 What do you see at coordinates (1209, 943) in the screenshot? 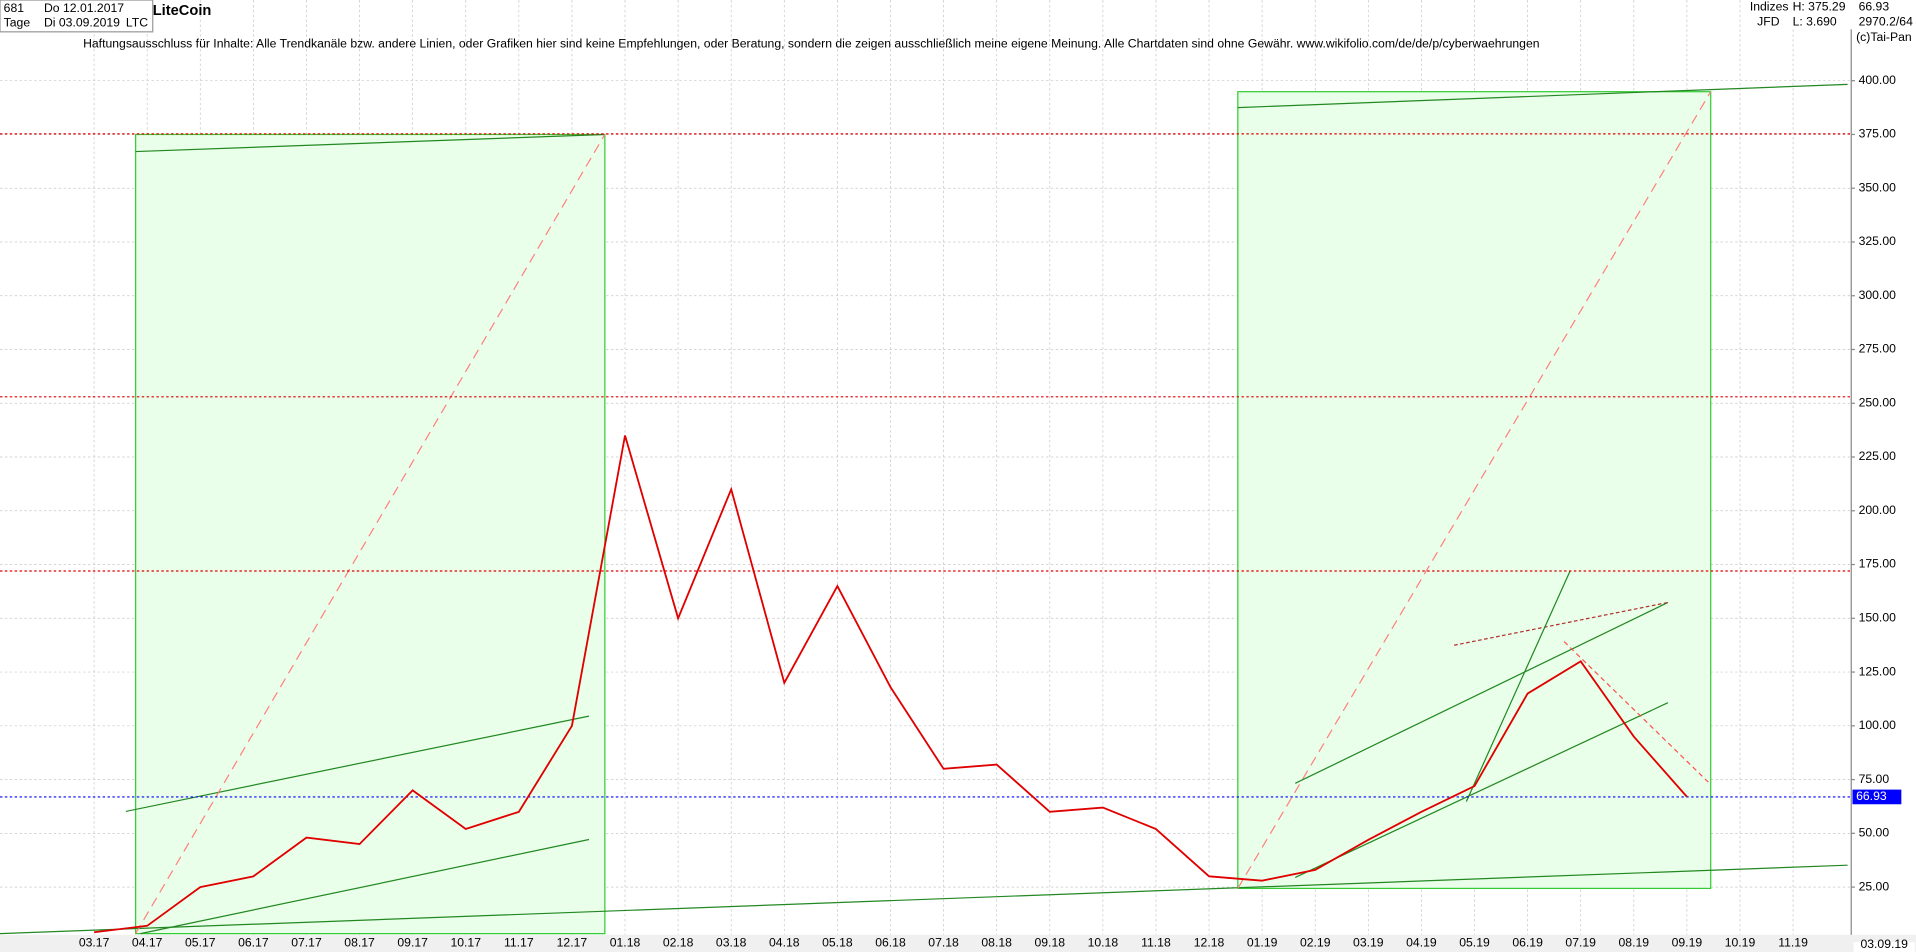
I see `x-tick-label: 12.18` at bounding box center [1209, 943].